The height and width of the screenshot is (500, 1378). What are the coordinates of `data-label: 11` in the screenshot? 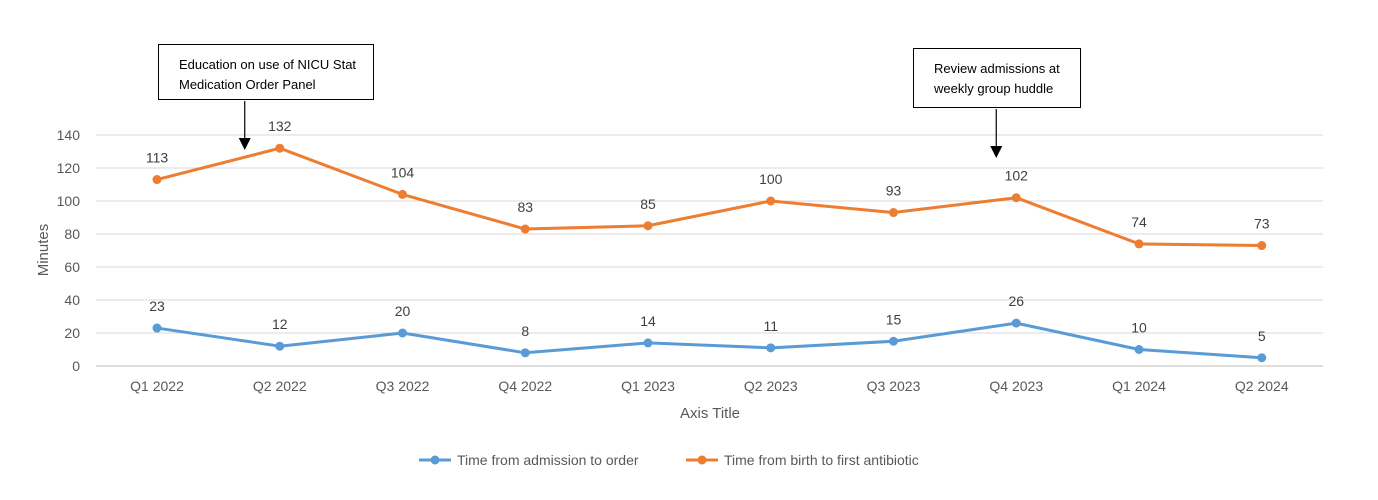 It's located at (770, 326).